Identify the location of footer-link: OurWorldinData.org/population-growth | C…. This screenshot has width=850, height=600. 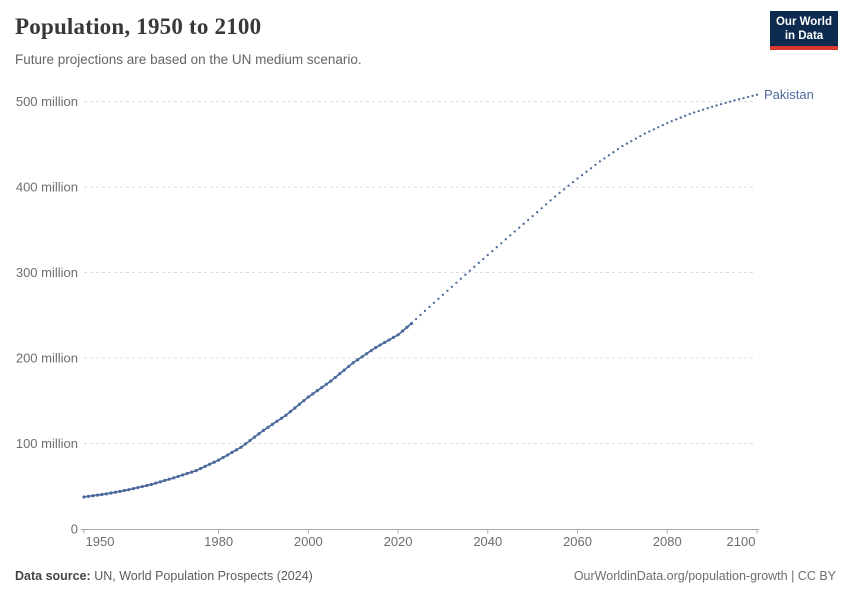
(704, 576).